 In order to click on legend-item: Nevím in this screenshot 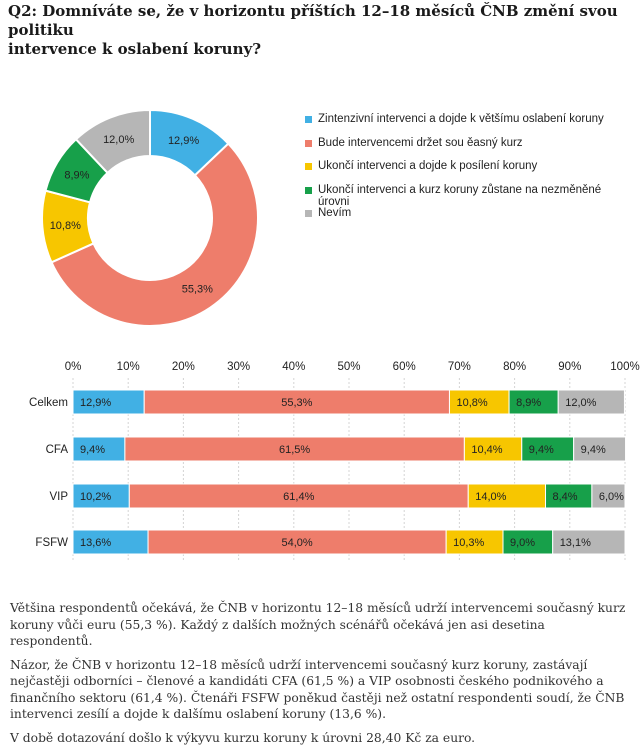, I will do `click(470, 217)`.